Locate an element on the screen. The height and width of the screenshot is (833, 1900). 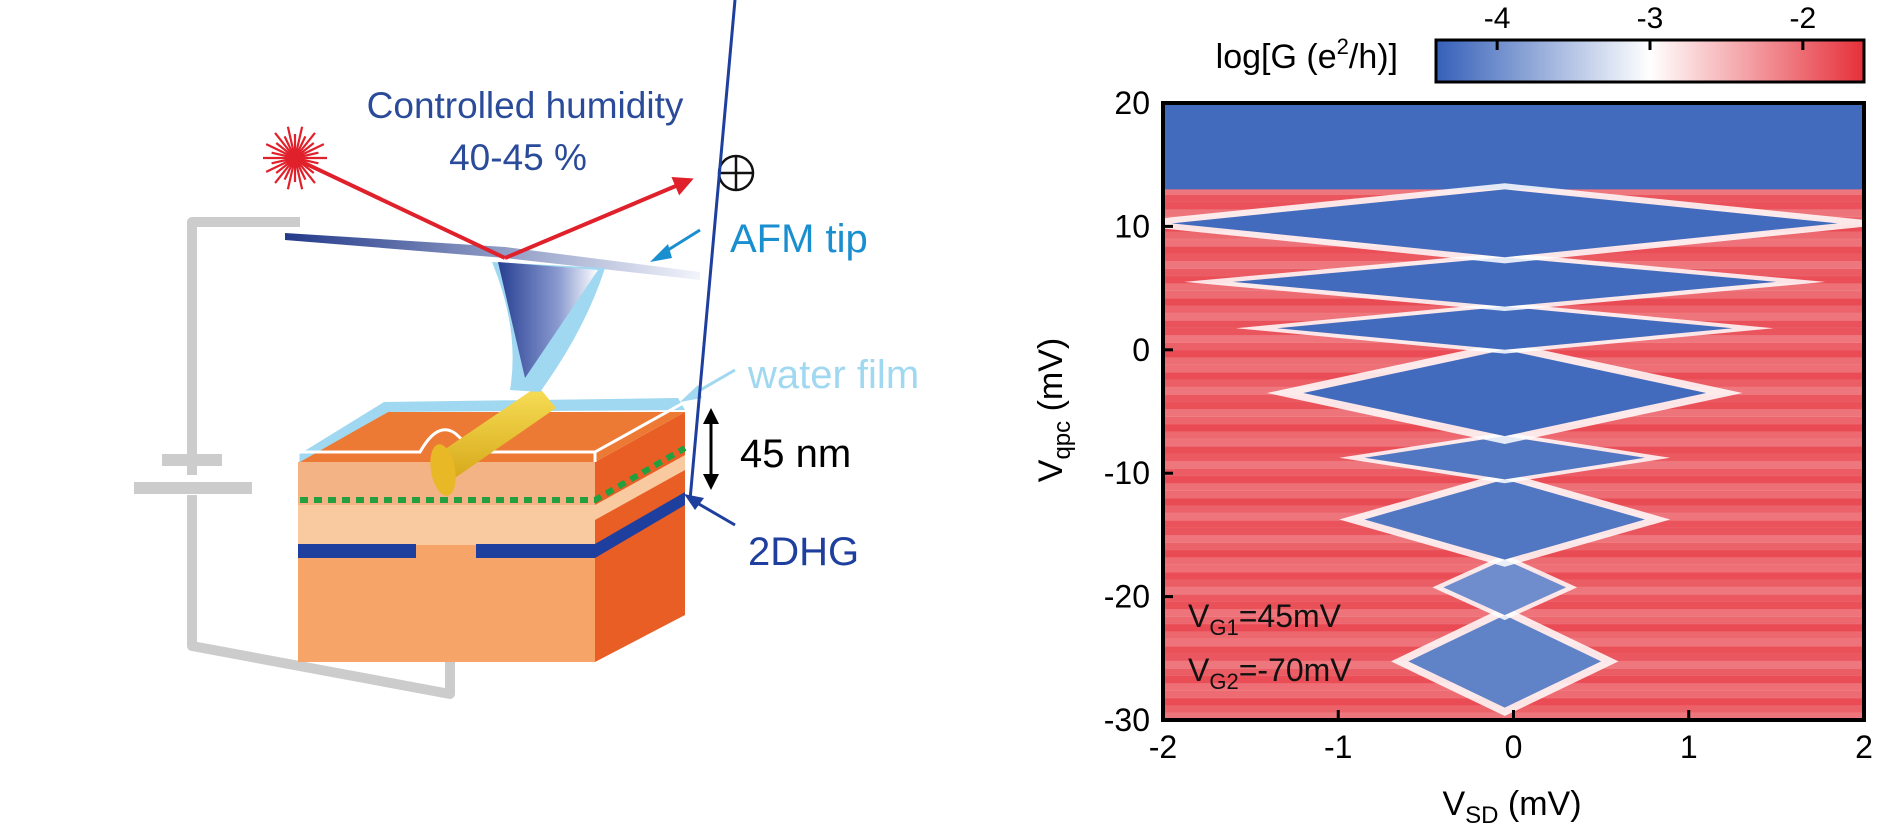
blocked-region is located at coordinates (1513, 146).